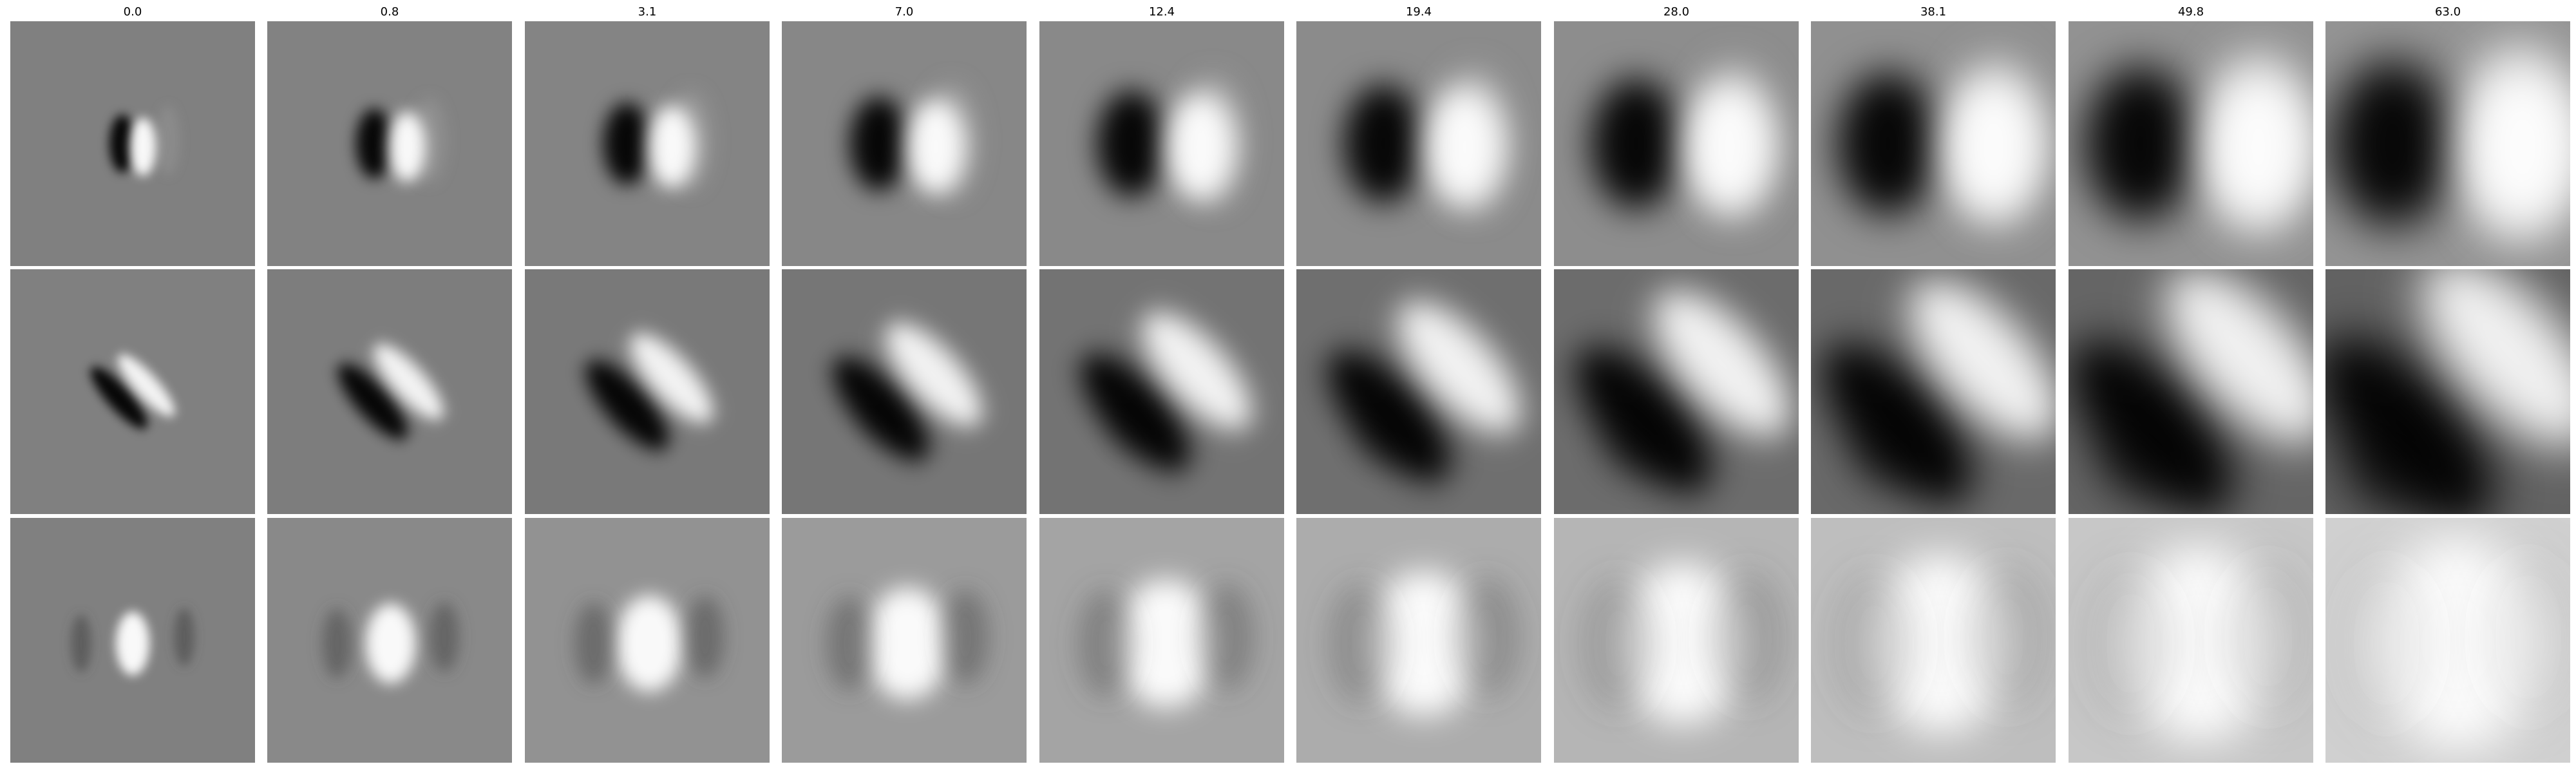  Describe the element at coordinates (1418, 12) in the screenshot. I see `column-title: 19.4` at that location.